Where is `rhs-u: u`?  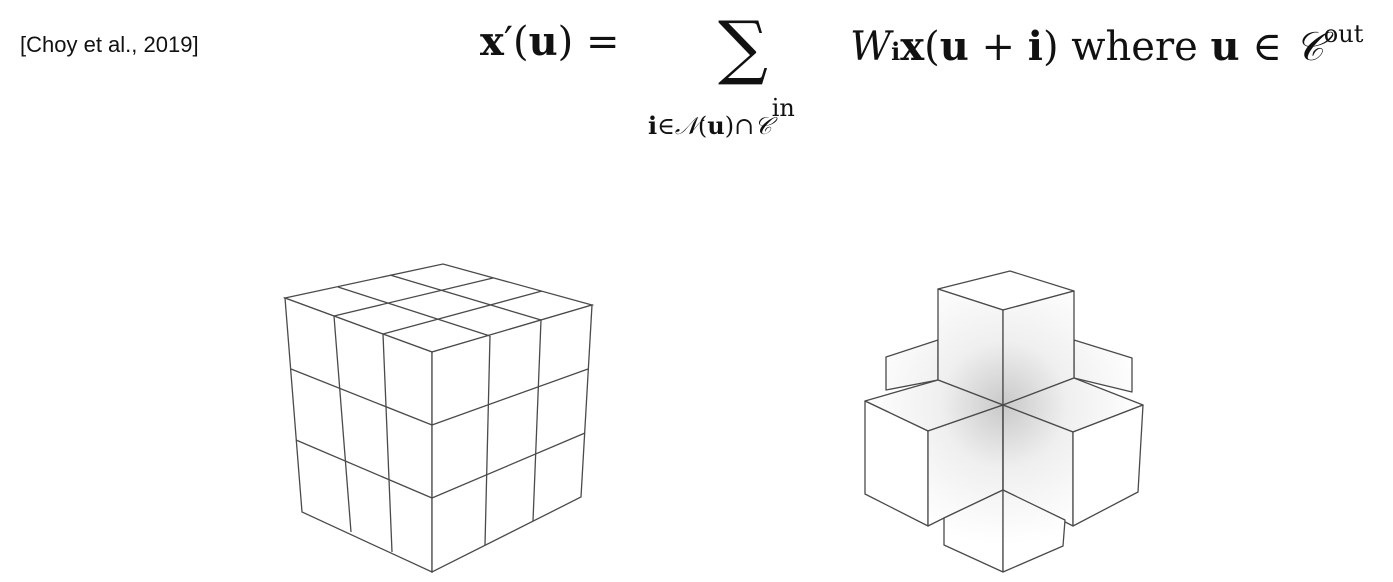
rhs-u: u is located at coordinates (954, 46).